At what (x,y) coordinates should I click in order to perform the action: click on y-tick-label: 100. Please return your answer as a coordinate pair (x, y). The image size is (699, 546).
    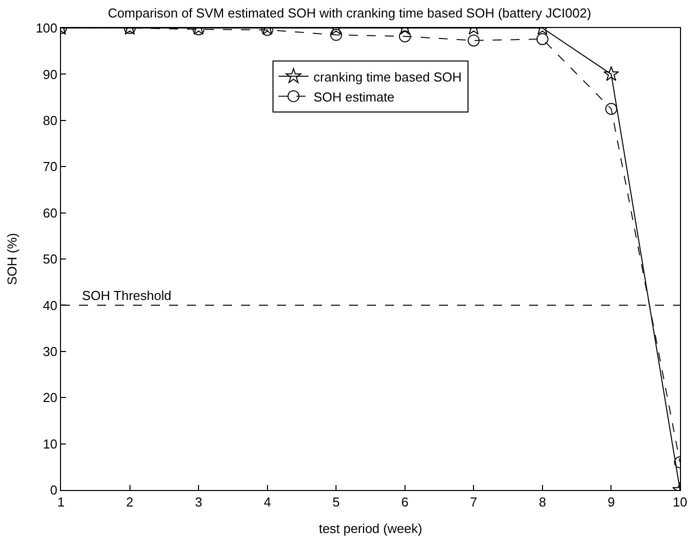
    Looking at the image, I should click on (47, 28).